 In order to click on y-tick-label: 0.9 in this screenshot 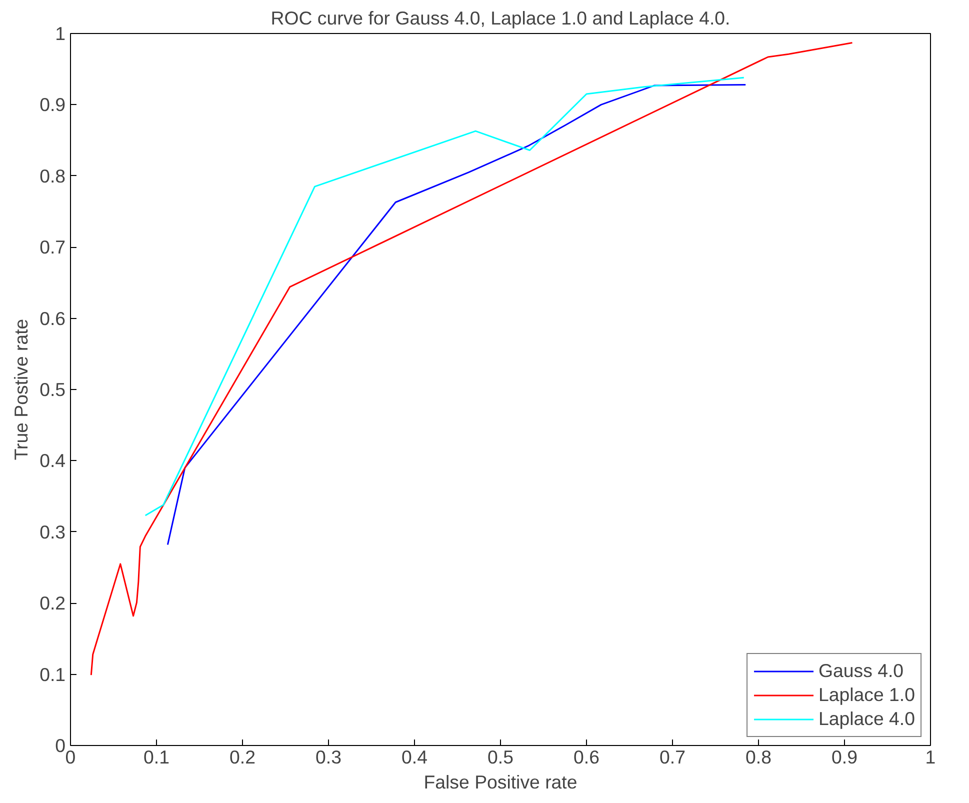, I will do `click(53, 105)`.